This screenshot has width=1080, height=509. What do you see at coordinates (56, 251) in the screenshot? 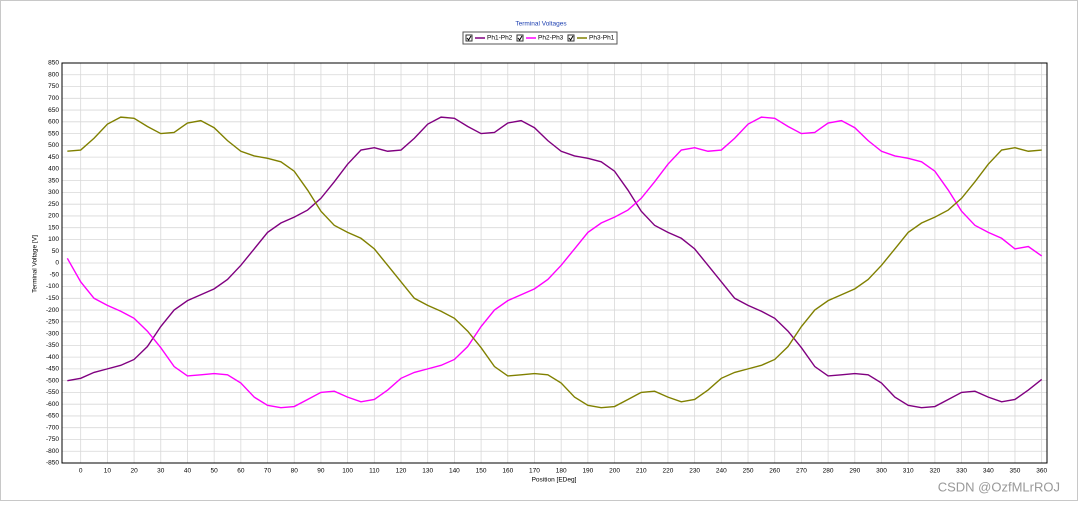
I see `y-tick-label: 50` at bounding box center [56, 251].